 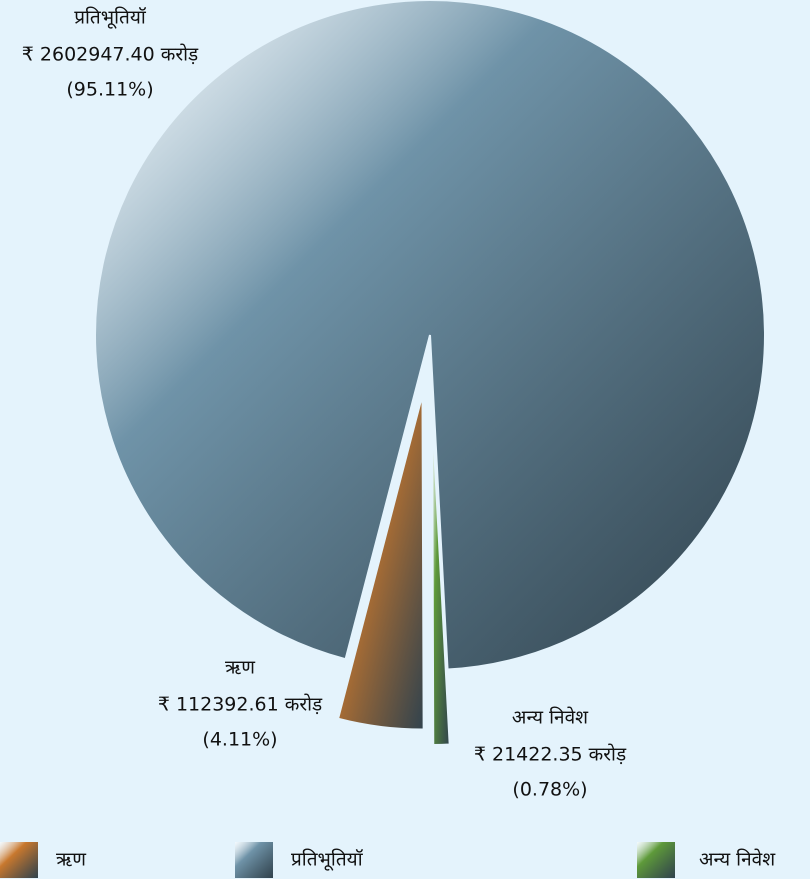 What do you see at coordinates (109, 90) in the screenshot?
I see `percent-label: (95.11%)` at bounding box center [109, 90].